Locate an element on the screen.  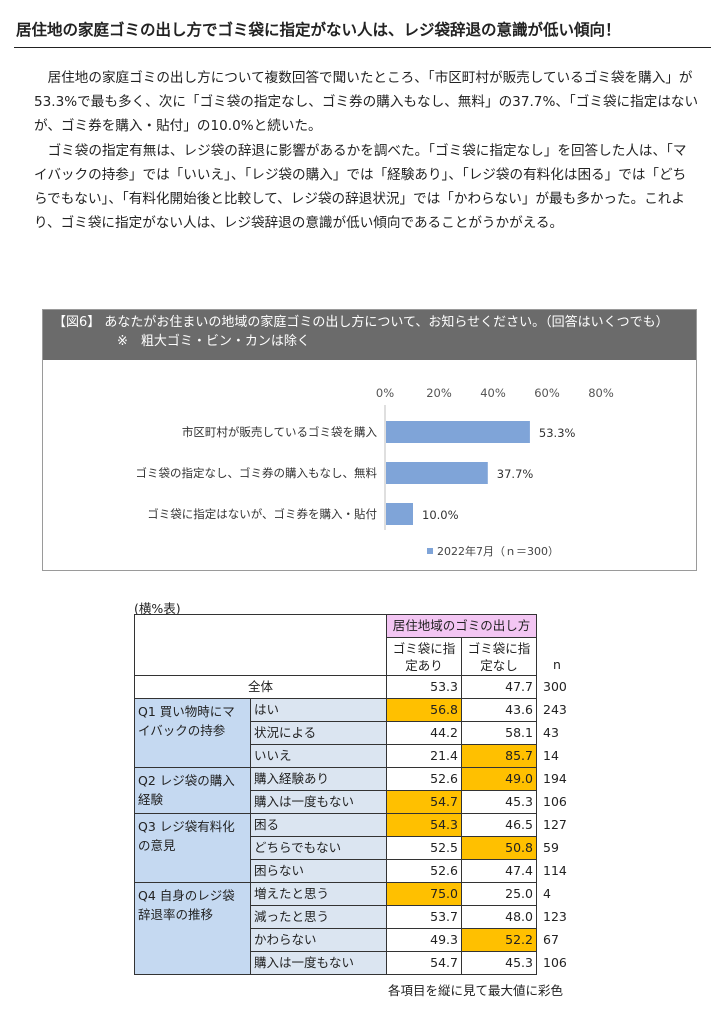
x-tick-label: 80% is located at coordinates (601, 393).